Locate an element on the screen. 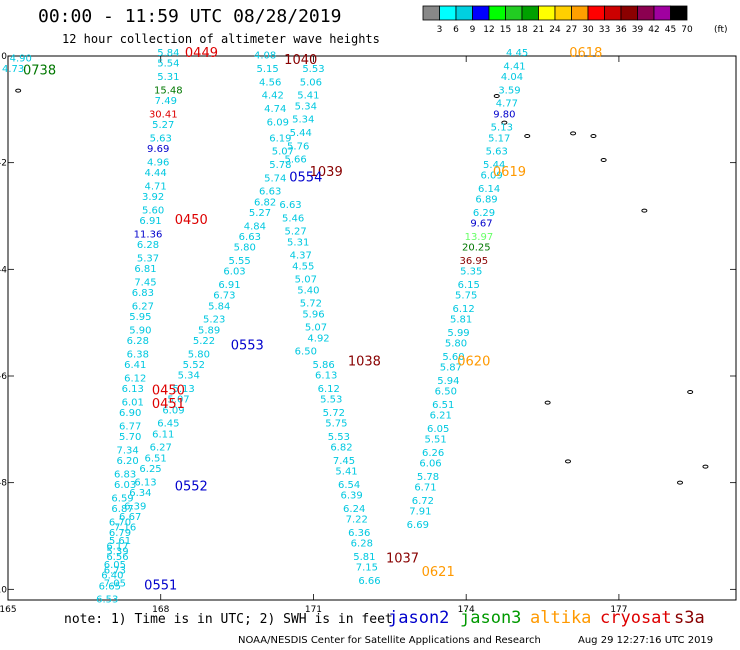  wave-height-label: 15.48 is located at coordinates (168, 90).